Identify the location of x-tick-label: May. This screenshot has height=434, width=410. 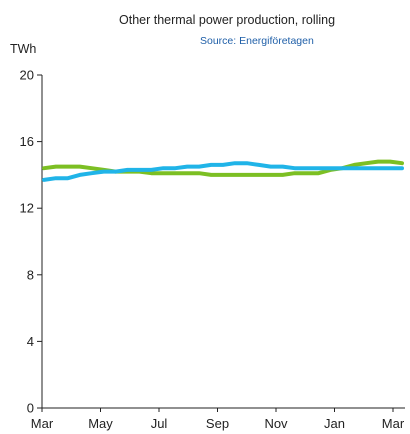
(100, 423).